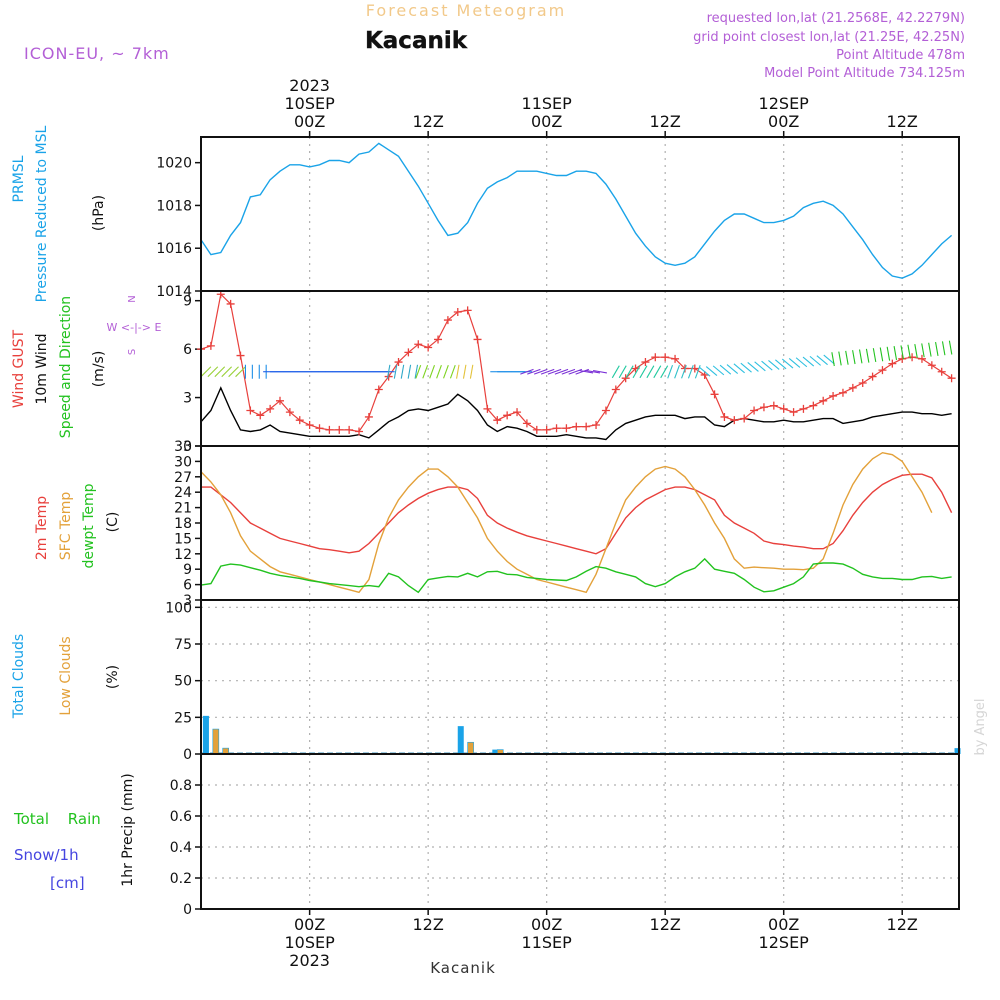 This screenshot has width=1000, height=1000. I want to click on low-cloud-bar, so click(216, 741).